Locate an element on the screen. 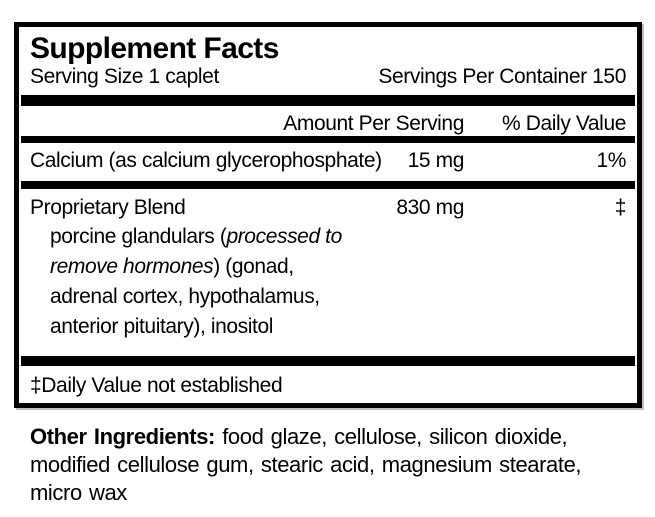 This screenshot has height=517, width=655. amount-per-serving-header: Amount Per Serving is located at coordinates (373, 123).